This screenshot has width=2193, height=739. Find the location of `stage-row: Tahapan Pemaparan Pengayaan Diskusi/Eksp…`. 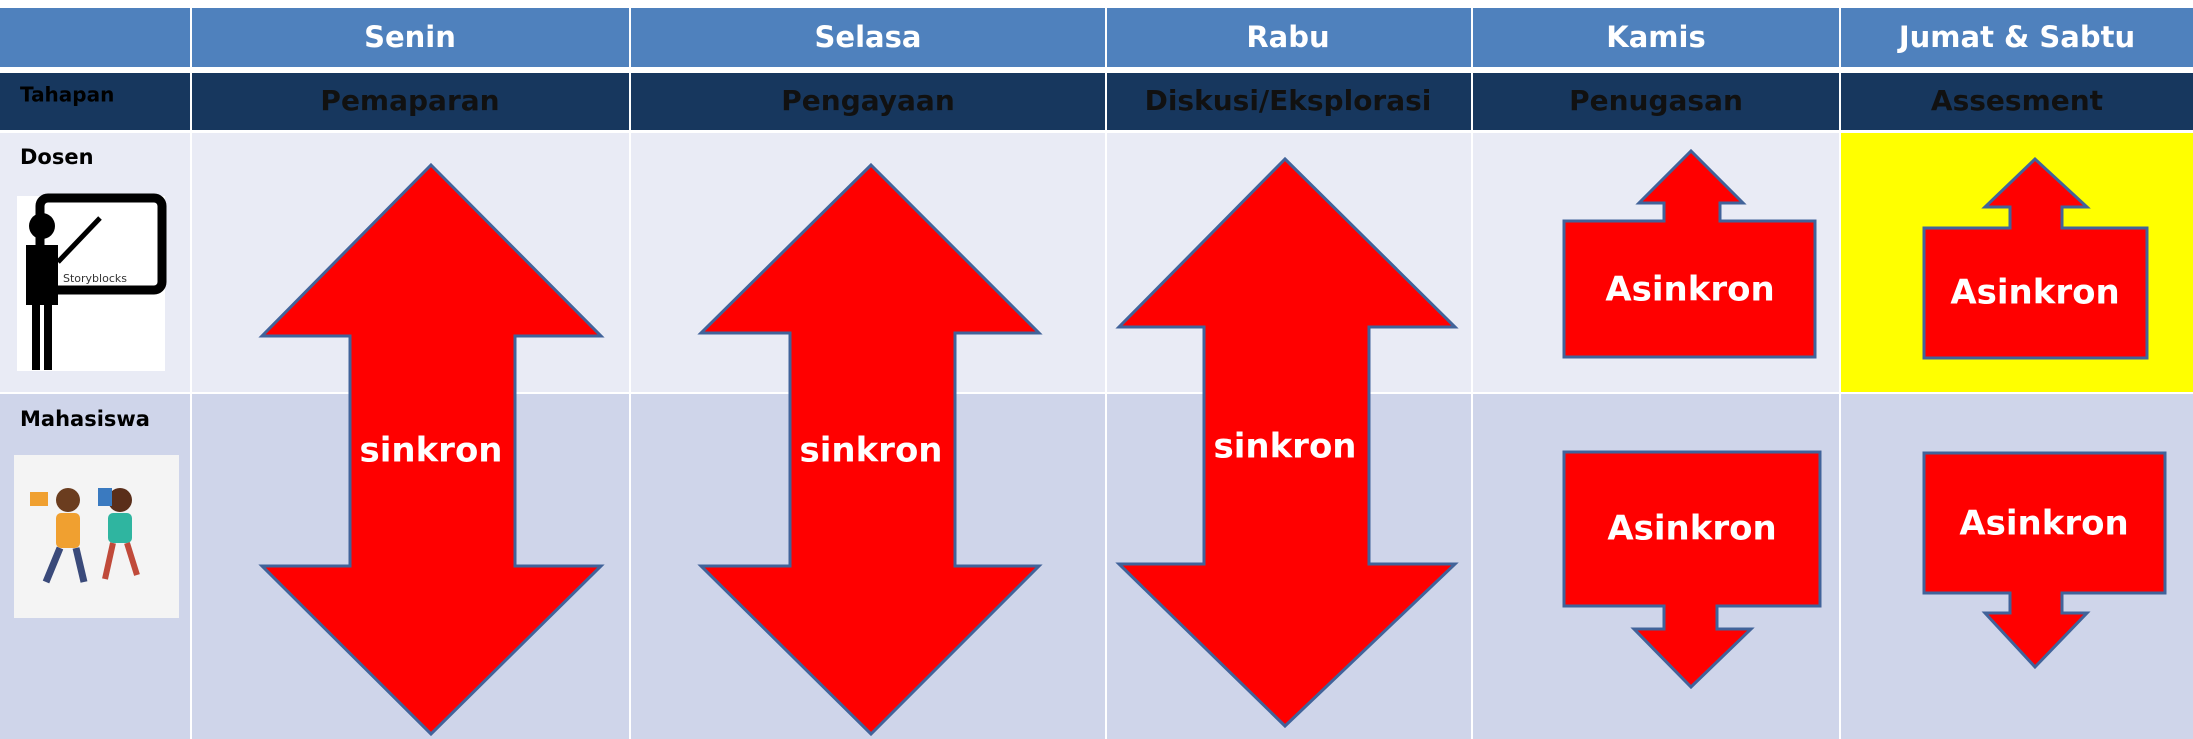

stage-row: Tahapan Pemaparan Pengayaan Diskusi/Eksp… is located at coordinates (1096, 101).